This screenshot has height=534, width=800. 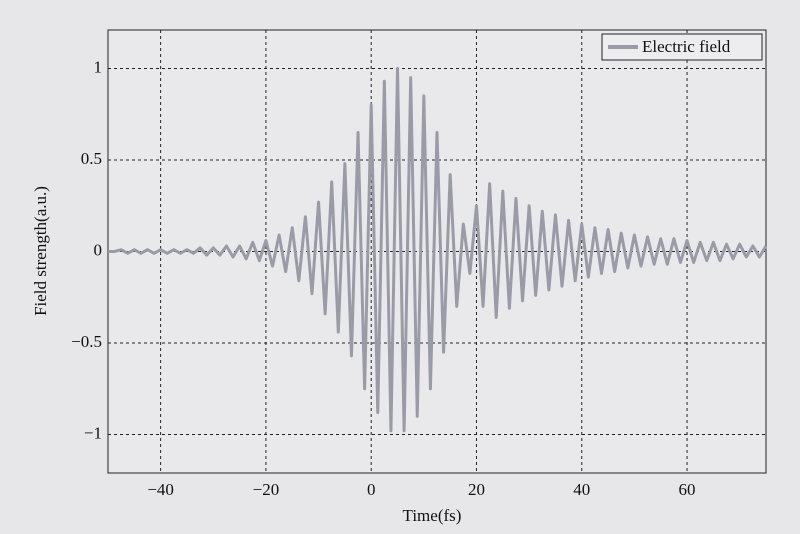 I want to click on x-tick-label: 40, so click(x=581, y=489).